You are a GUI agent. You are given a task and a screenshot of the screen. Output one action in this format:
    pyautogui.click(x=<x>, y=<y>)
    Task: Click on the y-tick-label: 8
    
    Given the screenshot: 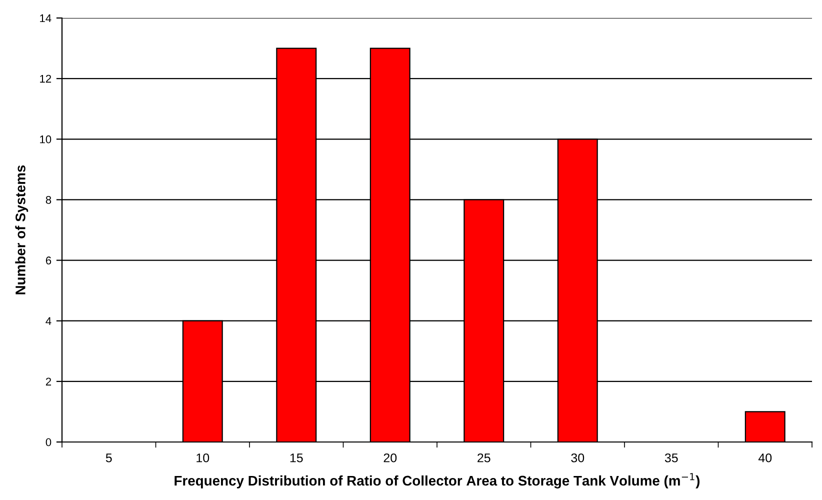 What is the action you would take?
    pyautogui.click(x=49, y=200)
    